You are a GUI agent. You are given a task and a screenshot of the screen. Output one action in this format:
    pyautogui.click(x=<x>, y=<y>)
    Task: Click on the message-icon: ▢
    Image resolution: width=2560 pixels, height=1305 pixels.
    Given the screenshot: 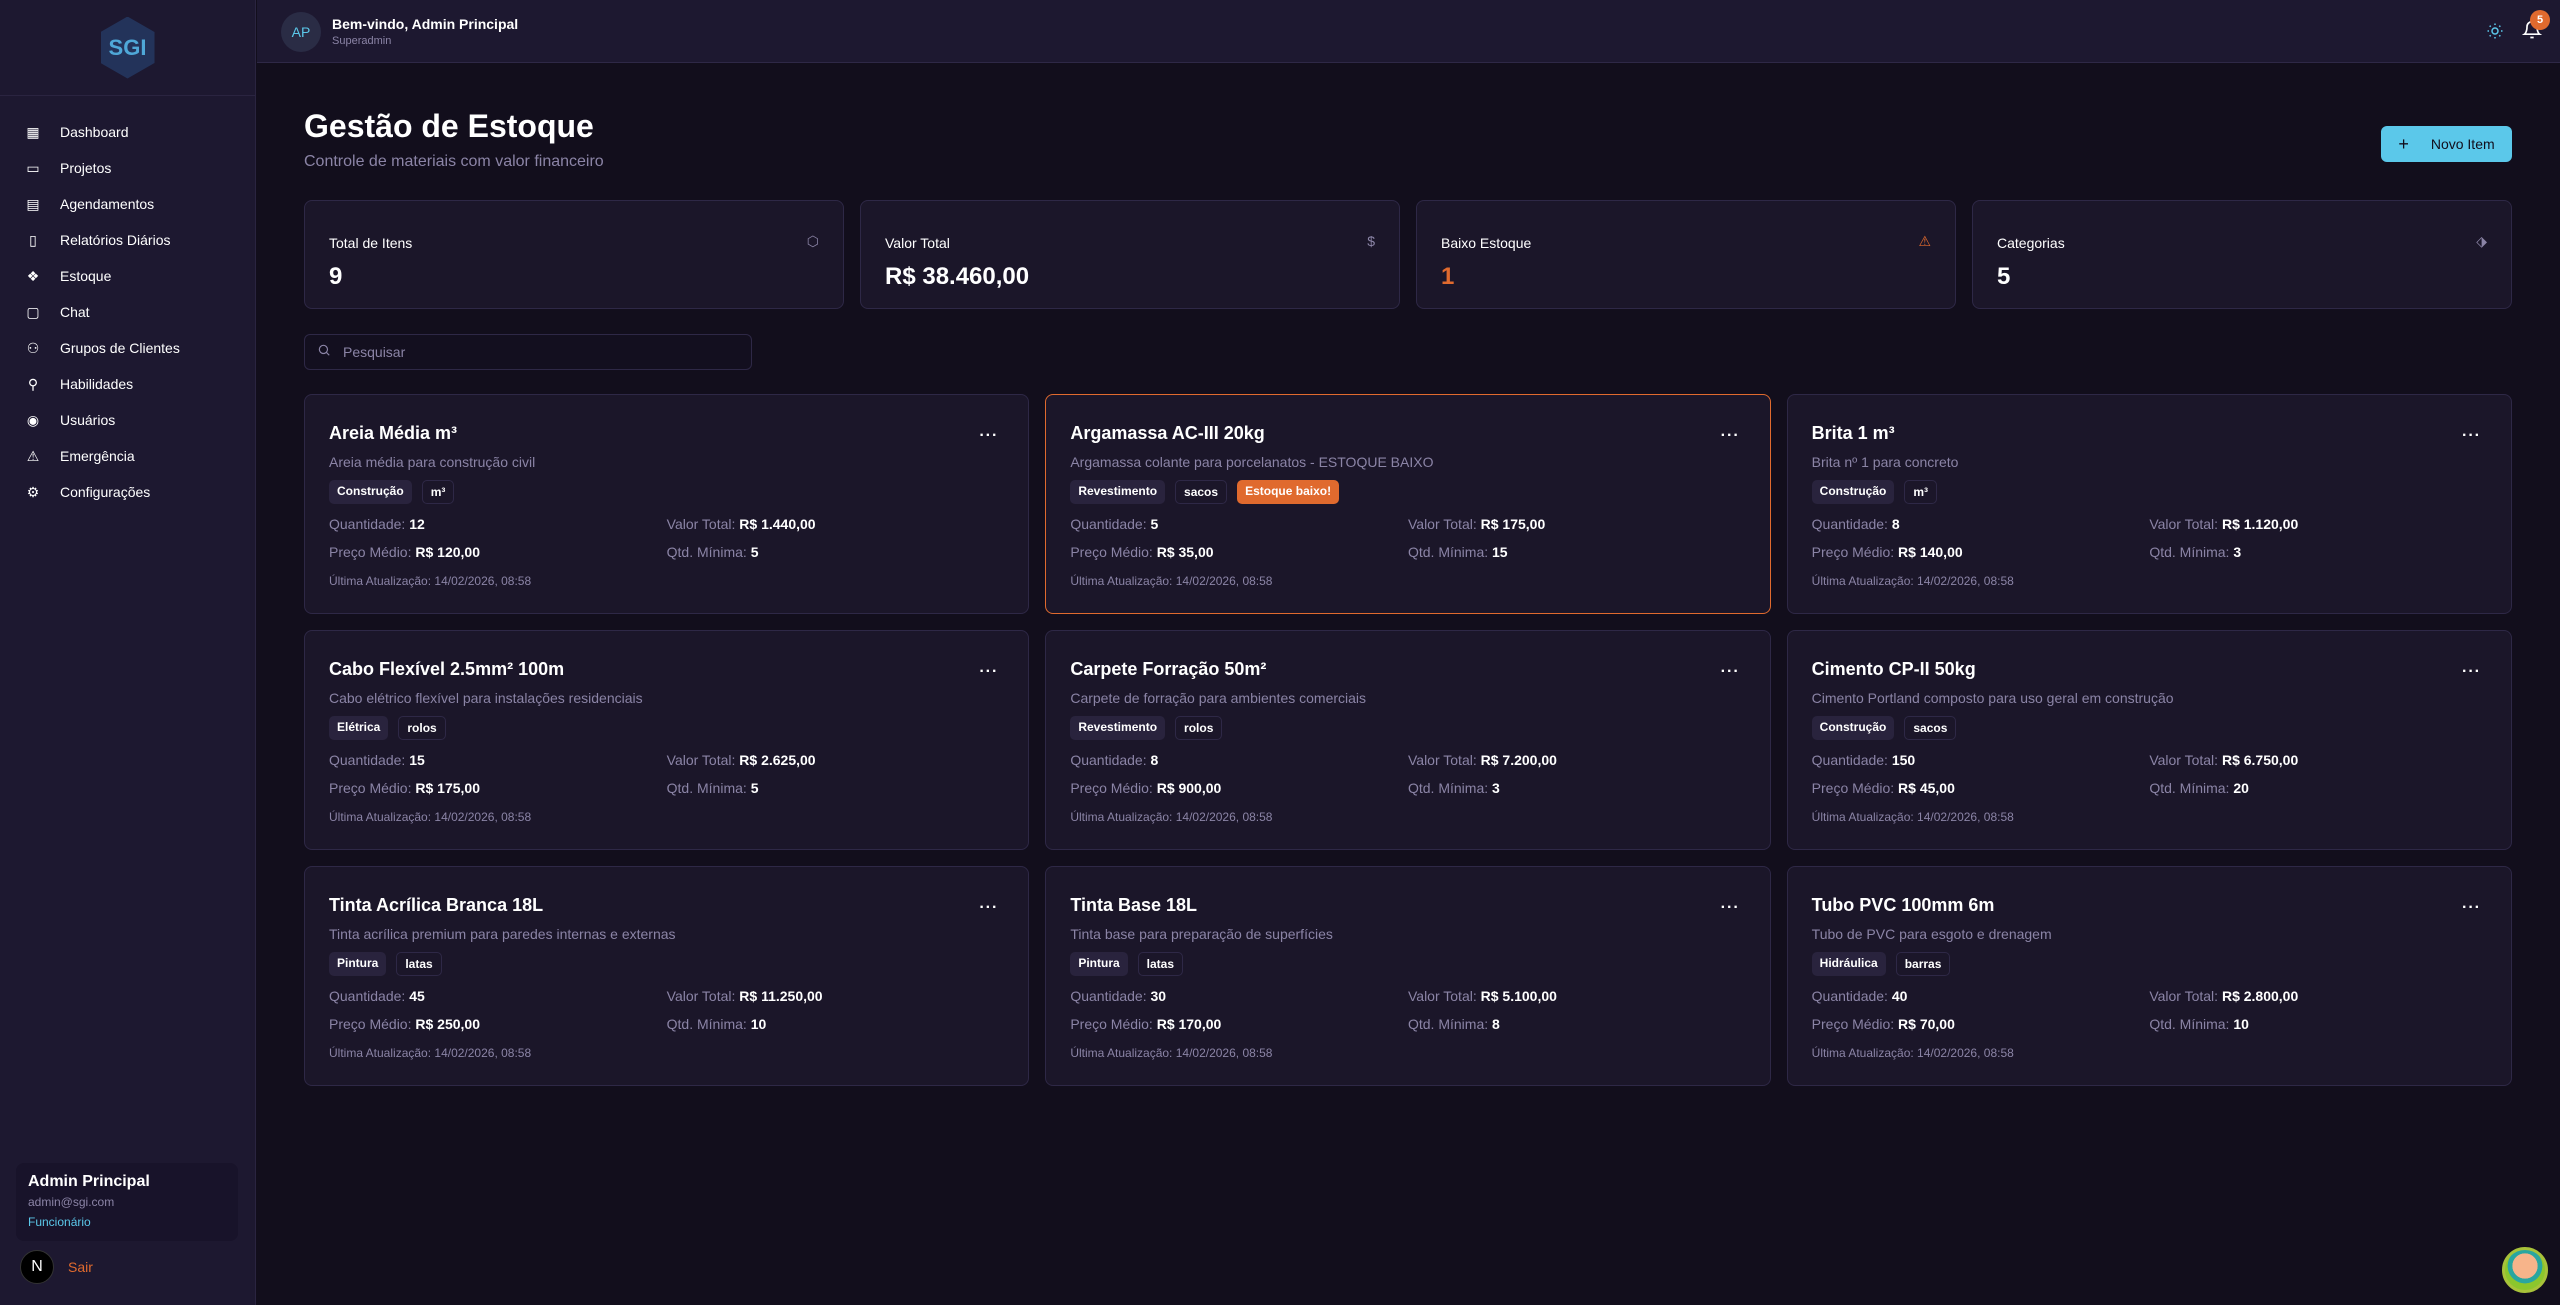 What is the action you would take?
    pyautogui.click(x=33, y=311)
    